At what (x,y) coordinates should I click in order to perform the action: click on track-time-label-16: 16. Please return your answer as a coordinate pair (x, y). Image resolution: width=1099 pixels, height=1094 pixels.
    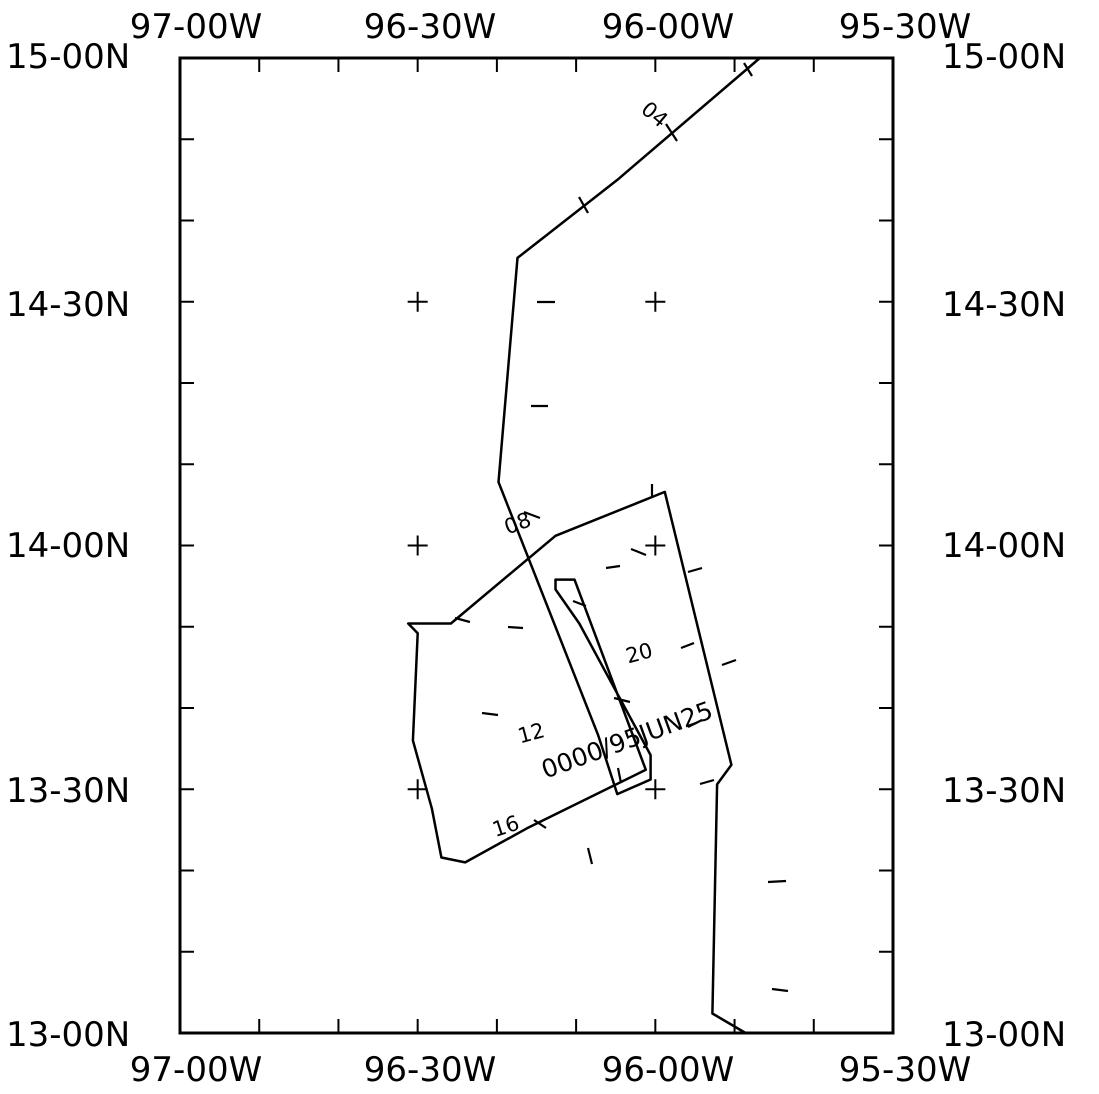
    Looking at the image, I should click on (505, 826).